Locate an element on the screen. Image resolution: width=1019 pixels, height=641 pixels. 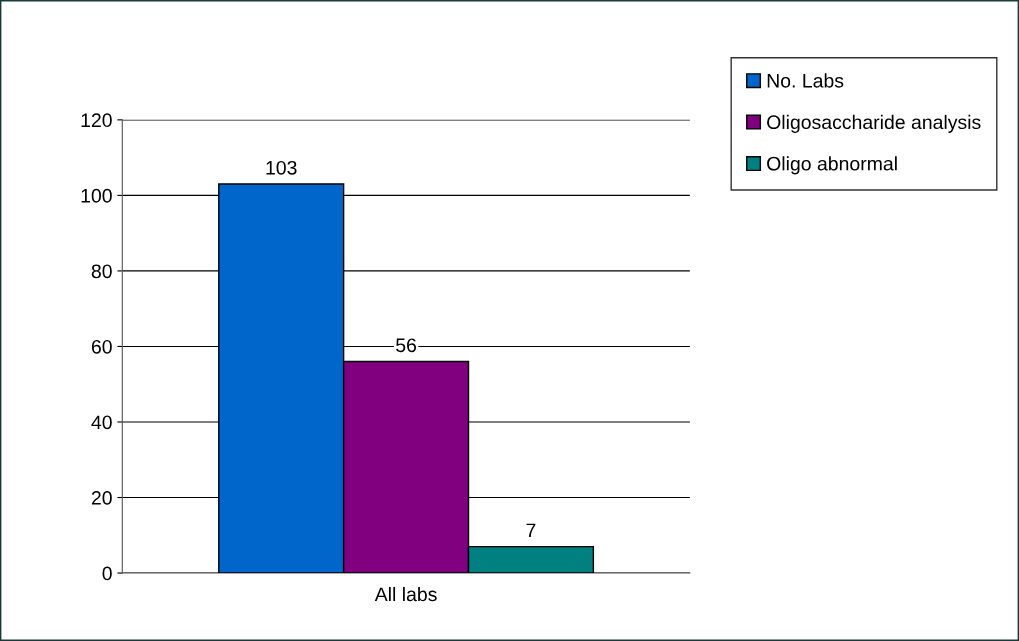
data-label: 103 is located at coordinates (281, 167).